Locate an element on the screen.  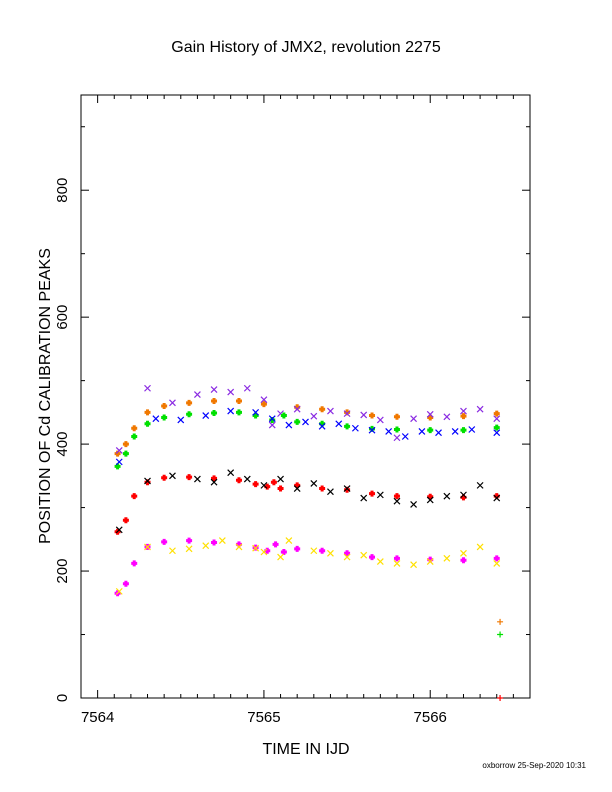
x-axis-title: TIME IN IJD is located at coordinates (305, 749).